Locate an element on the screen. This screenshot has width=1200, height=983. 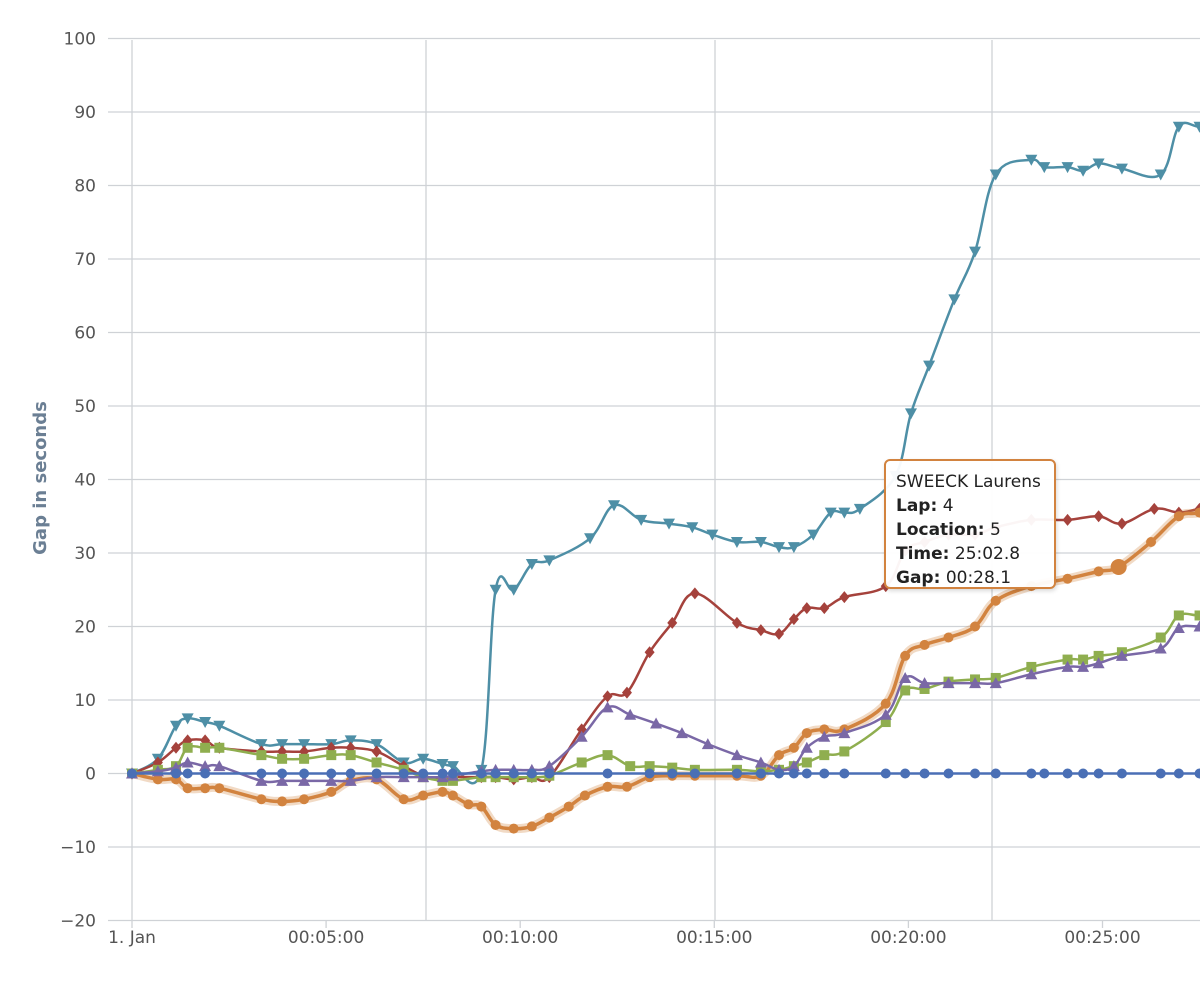
hovered-data-point is located at coordinates (1118, 566).